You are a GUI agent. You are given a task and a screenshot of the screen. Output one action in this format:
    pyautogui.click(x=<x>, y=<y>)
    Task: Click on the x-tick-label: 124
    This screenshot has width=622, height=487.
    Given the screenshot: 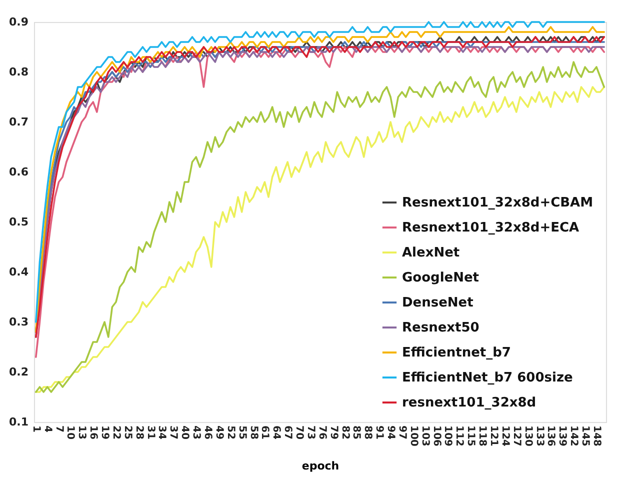 What is the action you would take?
    pyautogui.click(x=504, y=436)
    